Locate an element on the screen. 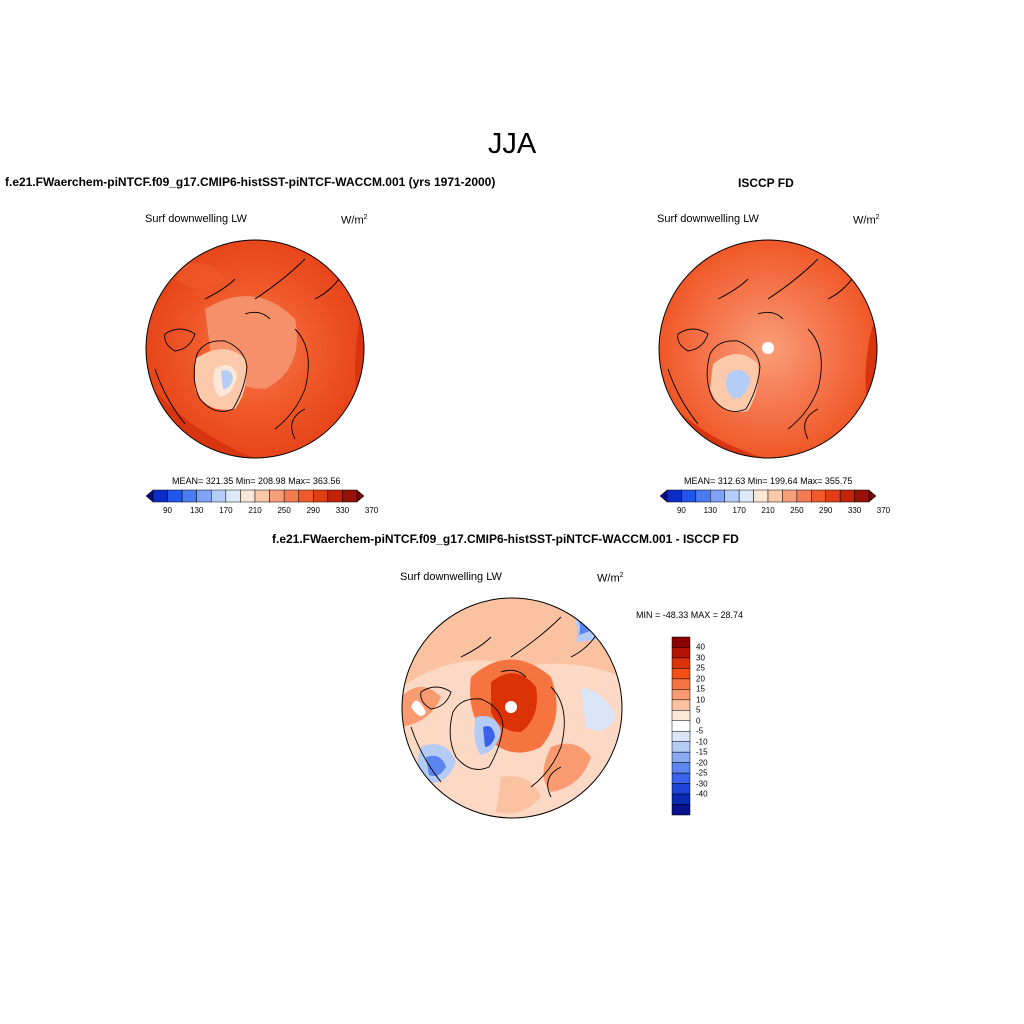  diff-stats-label: MIN = -48.33 MAX = 28.74 is located at coordinates (690, 615).